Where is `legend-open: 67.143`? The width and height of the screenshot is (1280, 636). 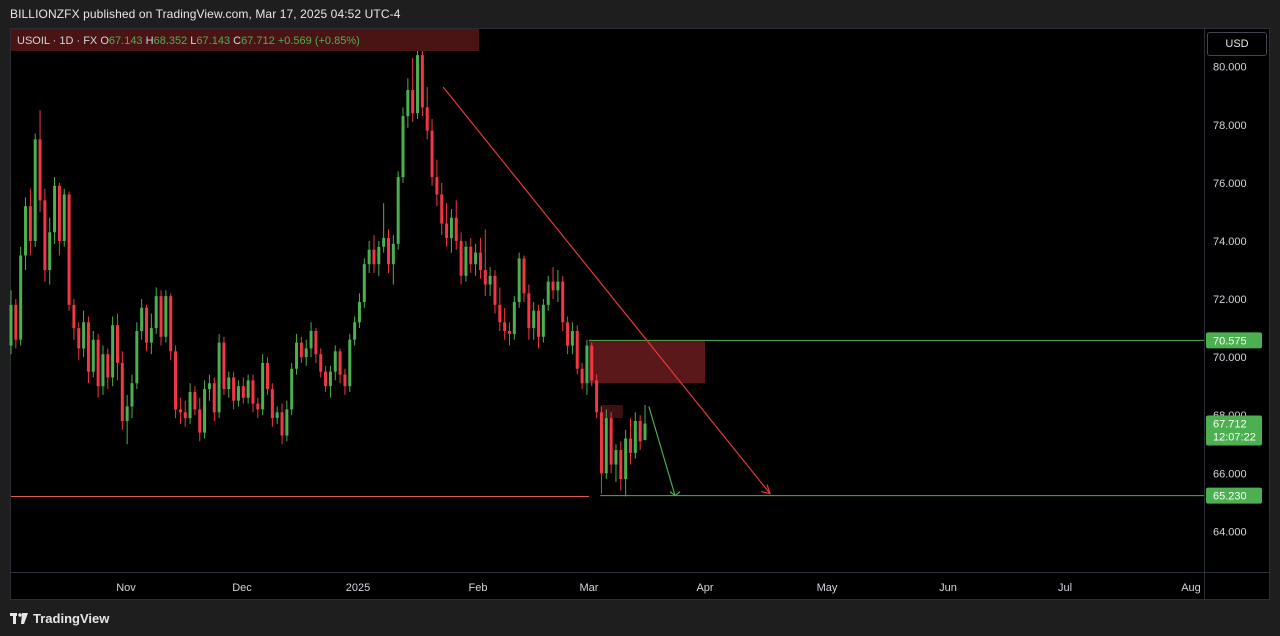
legend-open: 67.143 is located at coordinates (125, 41).